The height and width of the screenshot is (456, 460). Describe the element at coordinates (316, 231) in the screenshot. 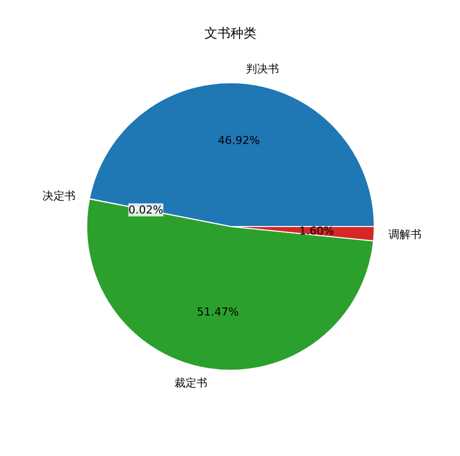

I see `data-label: 1.60%` at that location.